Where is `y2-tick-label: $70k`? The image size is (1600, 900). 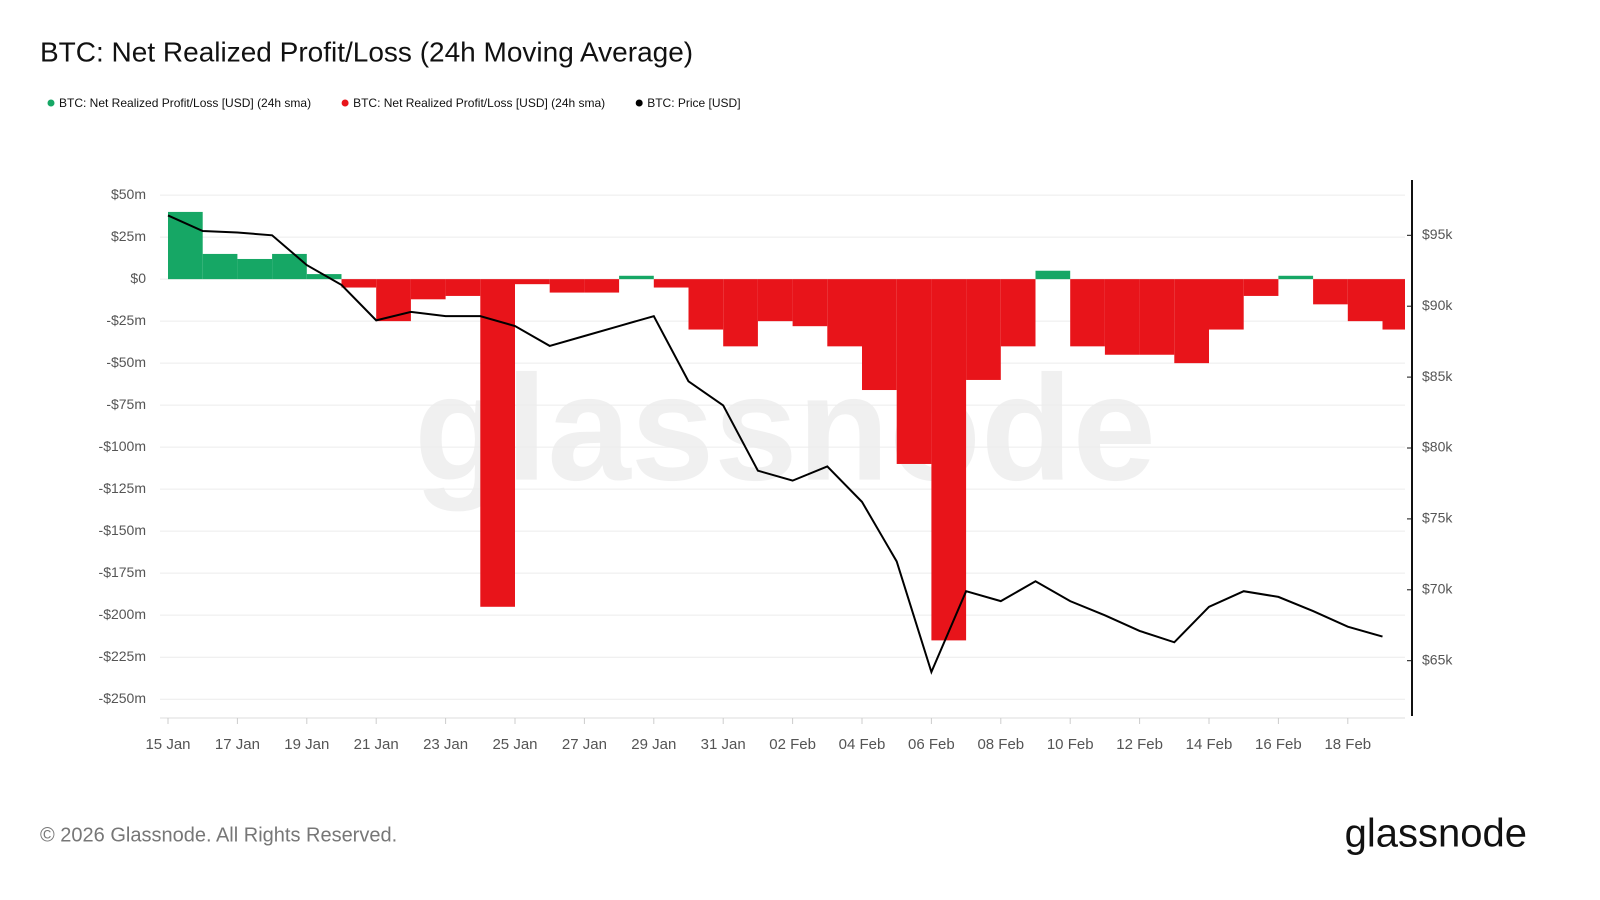 y2-tick-label: $70k is located at coordinates (1437, 589).